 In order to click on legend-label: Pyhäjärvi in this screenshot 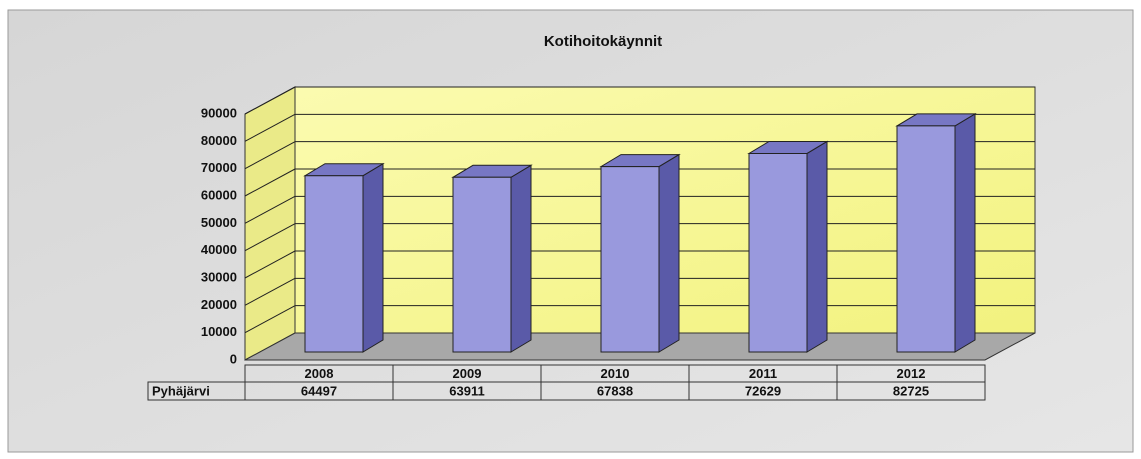, I will do `click(181, 390)`.